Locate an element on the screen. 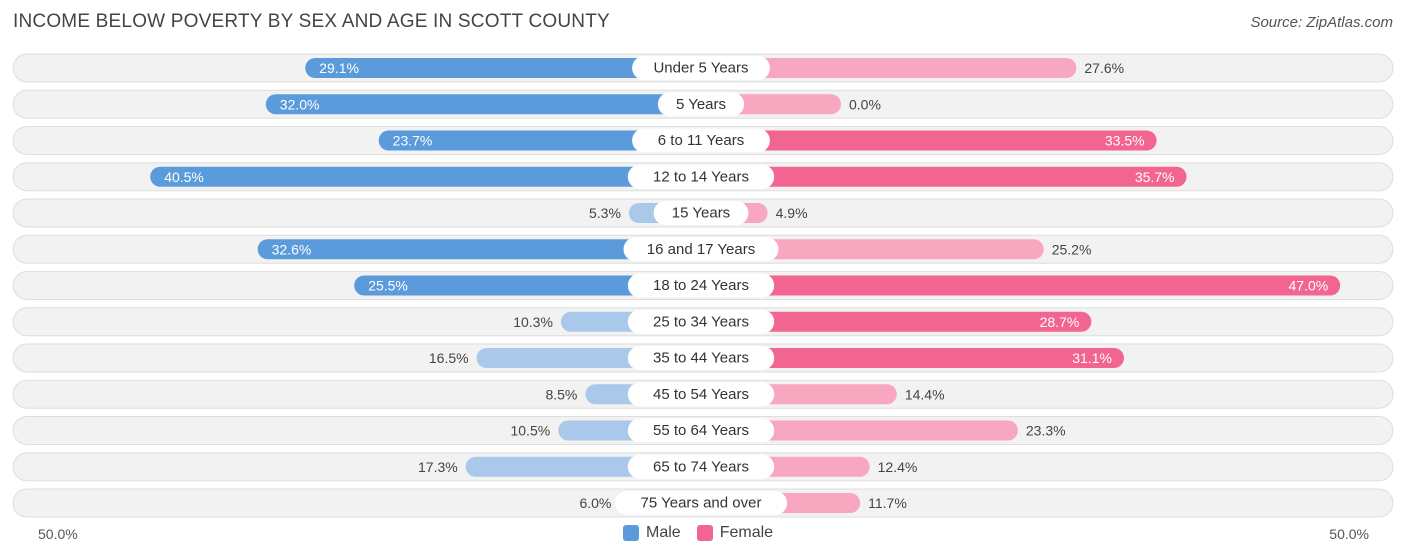  female-value-label: 33.5% is located at coordinates (1125, 141).